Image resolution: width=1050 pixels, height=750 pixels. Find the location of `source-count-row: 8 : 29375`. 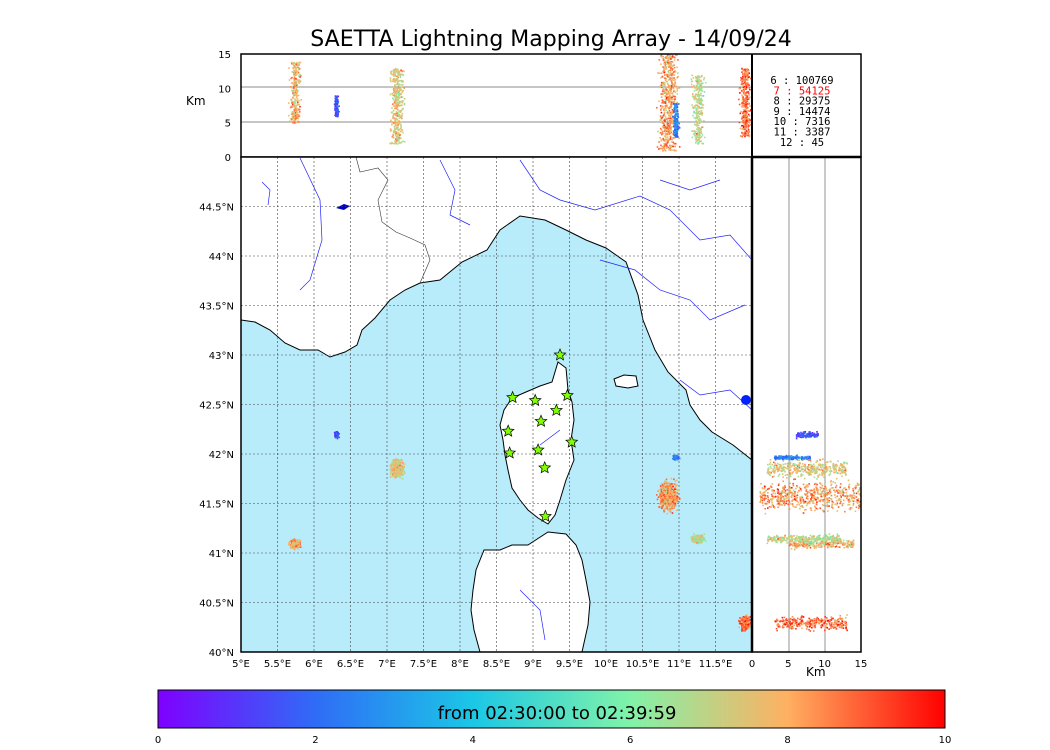

source-count-row: 8 : 29375 is located at coordinates (802, 102).